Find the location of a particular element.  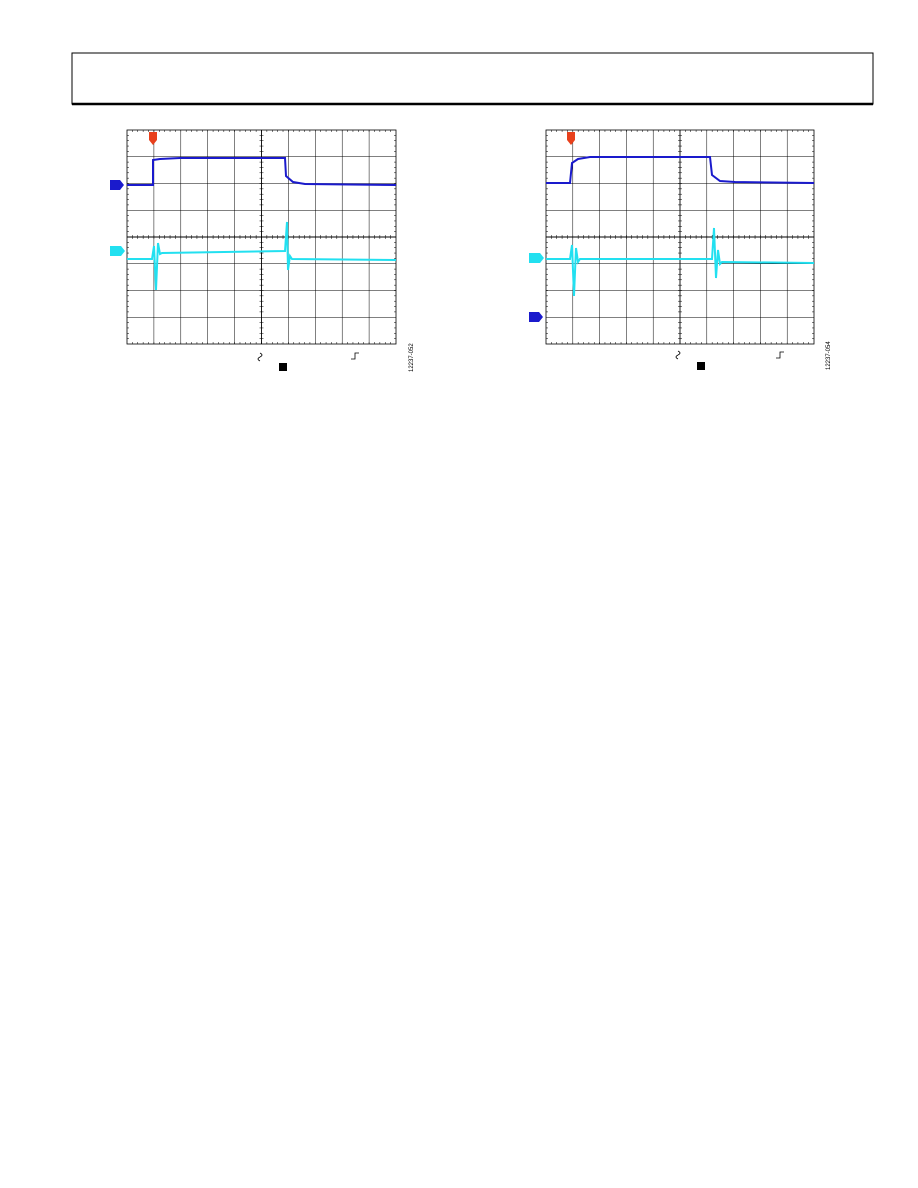

figure-id: 12237-054 is located at coordinates (829, 355).